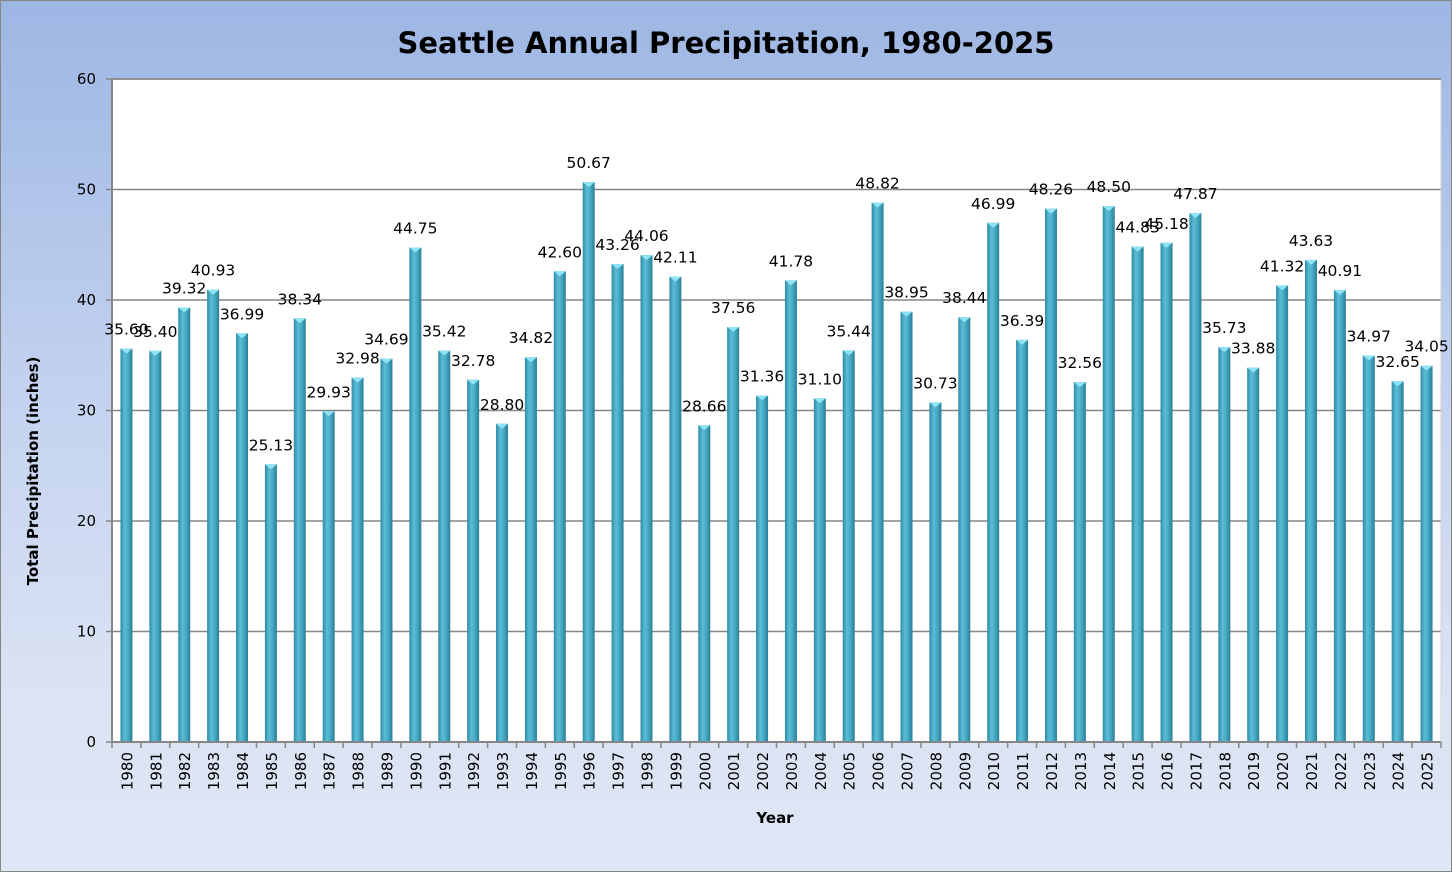  I want to click on data-label-1991: 35.42, so click(444, 332).